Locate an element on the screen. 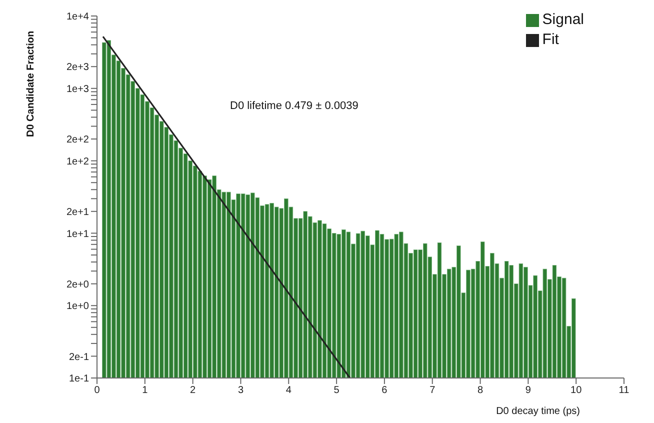  y-tick-label: 2e+2 is located at coordinates (78, 140).